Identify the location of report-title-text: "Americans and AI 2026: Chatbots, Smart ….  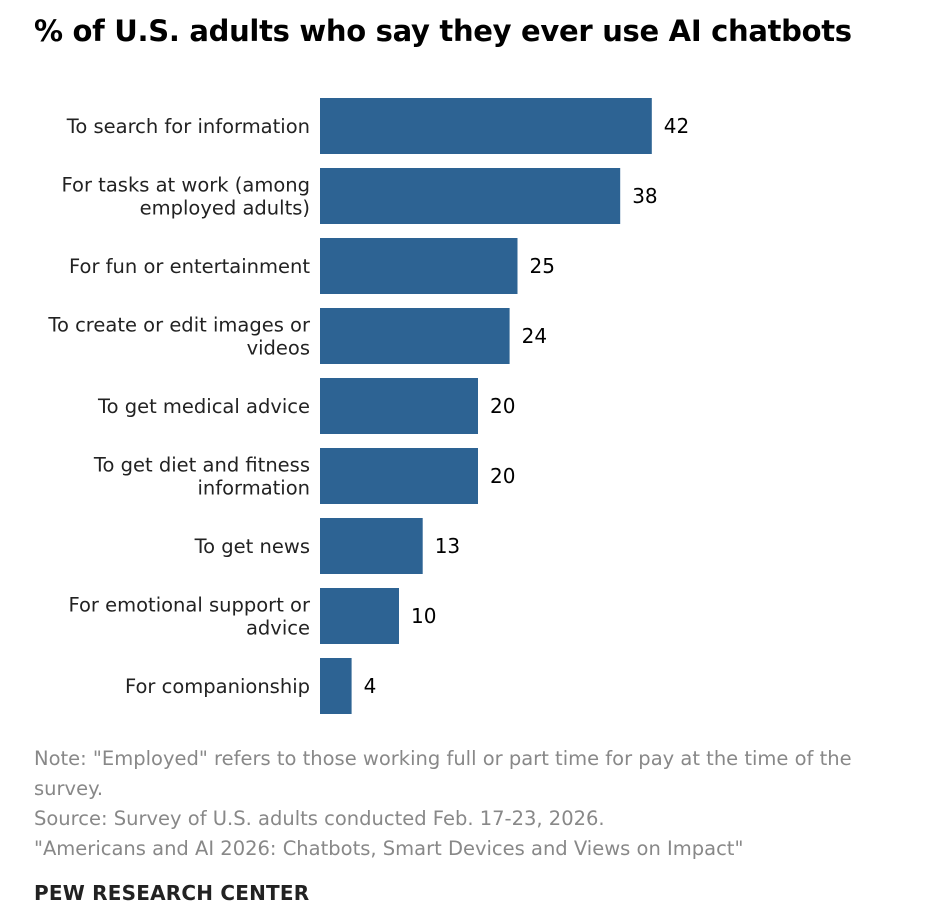
(389, 848).